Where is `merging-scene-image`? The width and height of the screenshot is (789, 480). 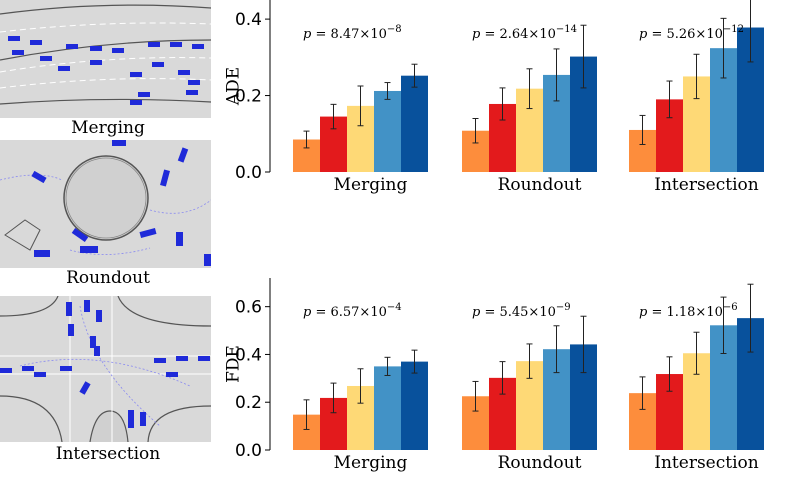 merging-scene-image is located at coordinates (105, 59).